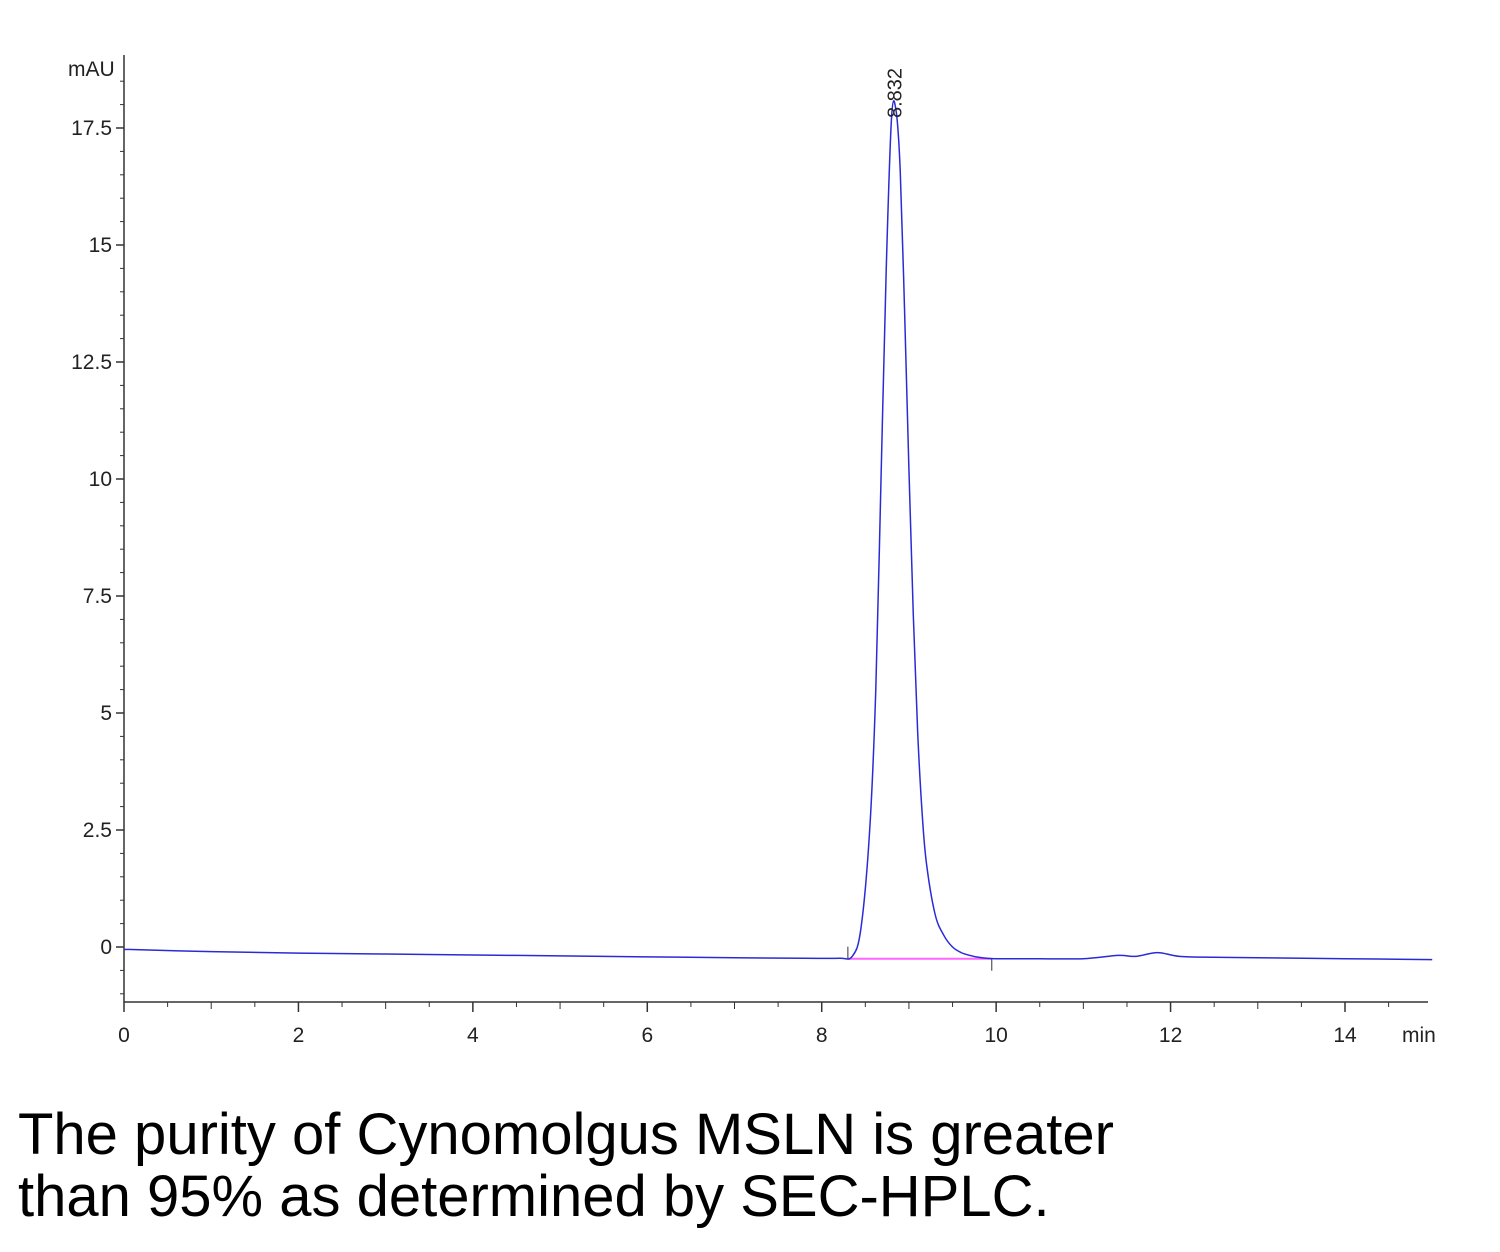  What do you see at coordinates (1419, 1035) in the screenshot?
I see `x-axis-unit-label: min` at bounding box center [1419, 1035].